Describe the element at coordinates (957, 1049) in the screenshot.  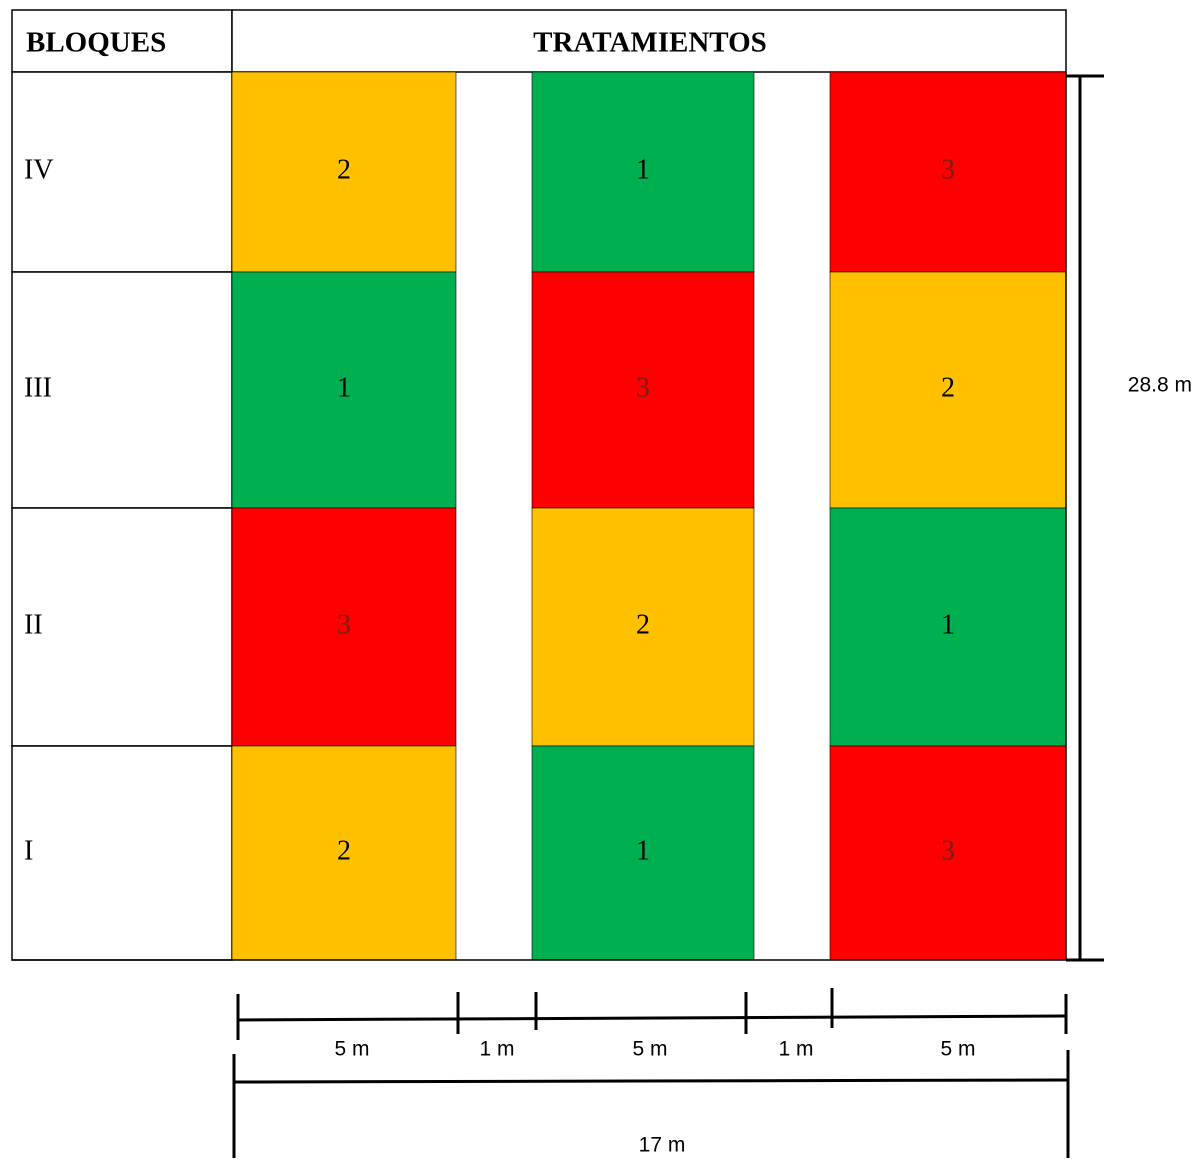
I see `segment-label-5: 5 m` at that location.